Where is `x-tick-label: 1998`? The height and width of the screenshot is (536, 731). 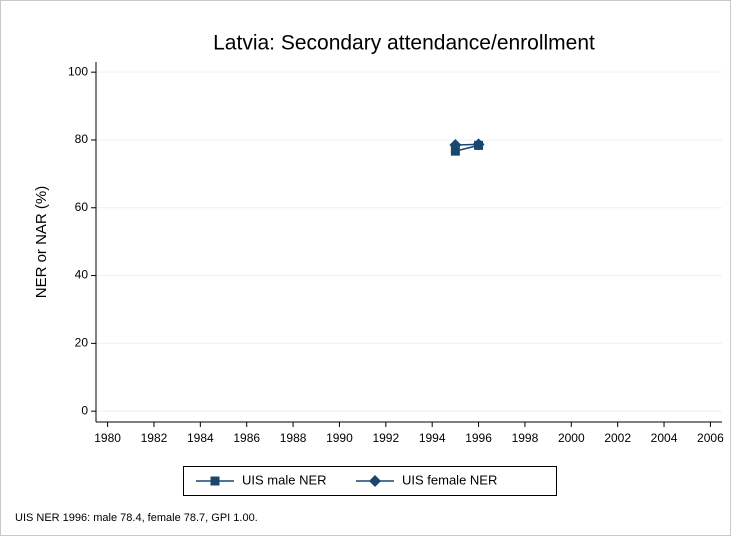 x-tick-label: 1998 is located at coordinates (525, 438).